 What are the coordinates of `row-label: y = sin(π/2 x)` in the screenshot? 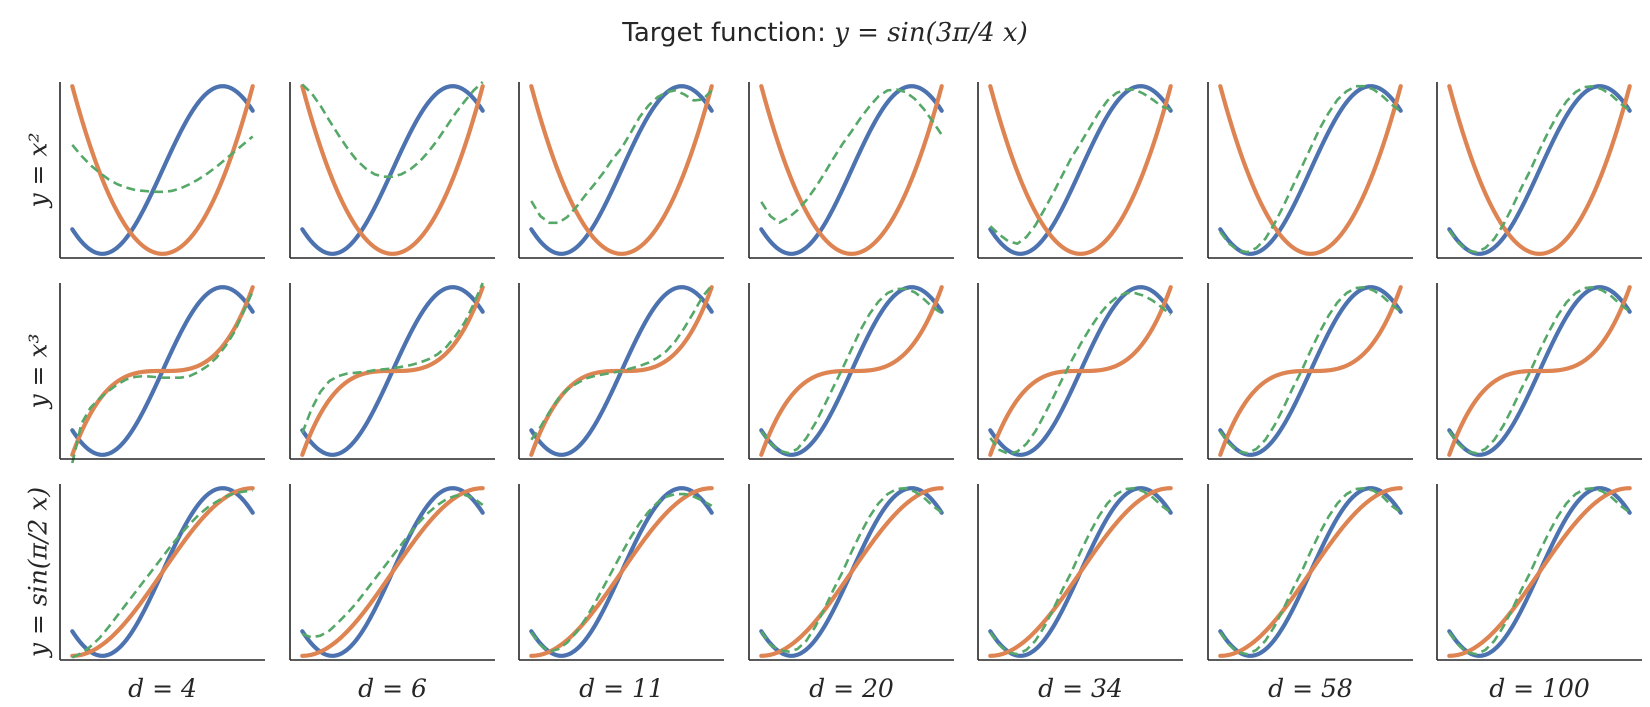 It's located at (38, 572).